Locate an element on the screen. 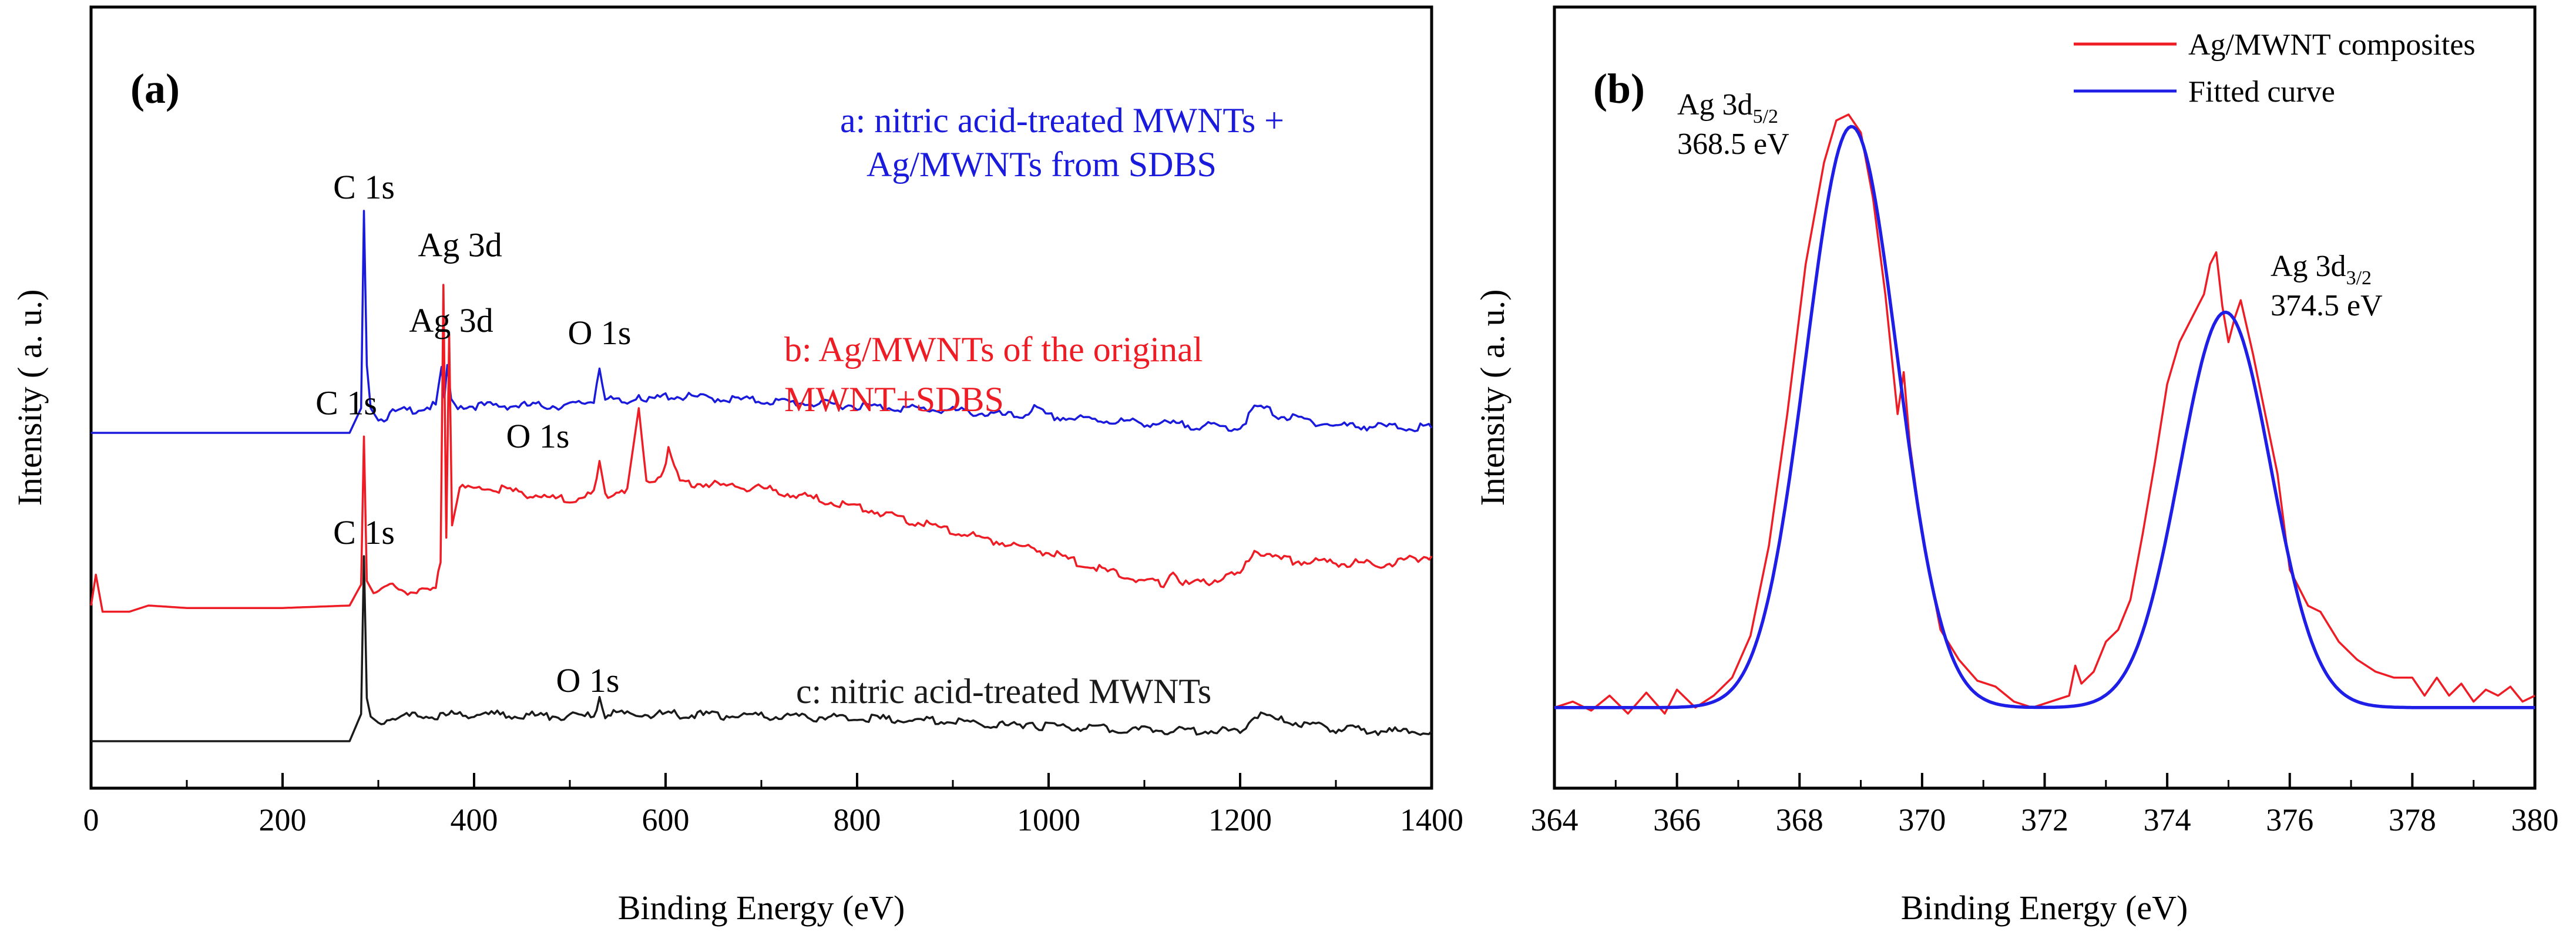  legend-b-line2: MWNT+SDBS is located at coordinates (894, 400).